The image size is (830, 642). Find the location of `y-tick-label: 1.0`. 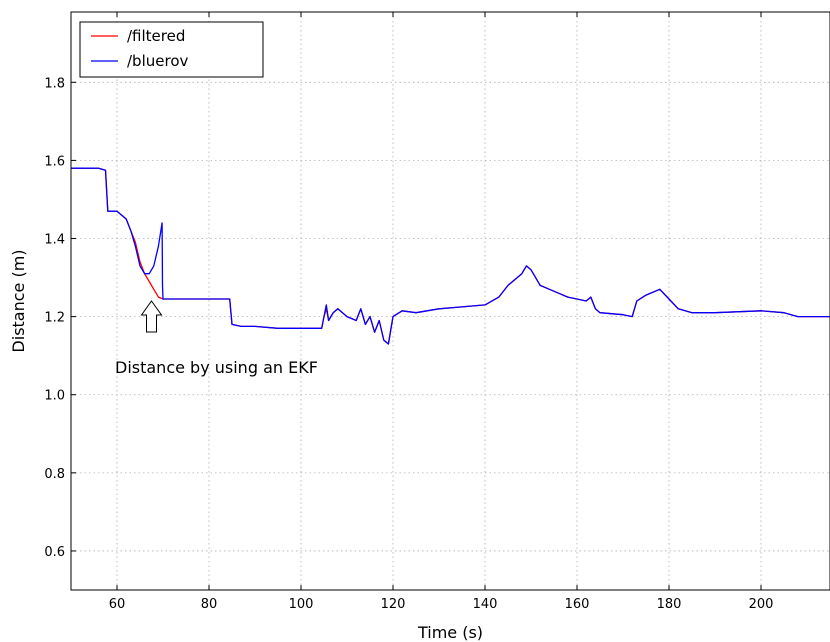

y-tick-label: 1.0 is located at coordinates (54, 396).